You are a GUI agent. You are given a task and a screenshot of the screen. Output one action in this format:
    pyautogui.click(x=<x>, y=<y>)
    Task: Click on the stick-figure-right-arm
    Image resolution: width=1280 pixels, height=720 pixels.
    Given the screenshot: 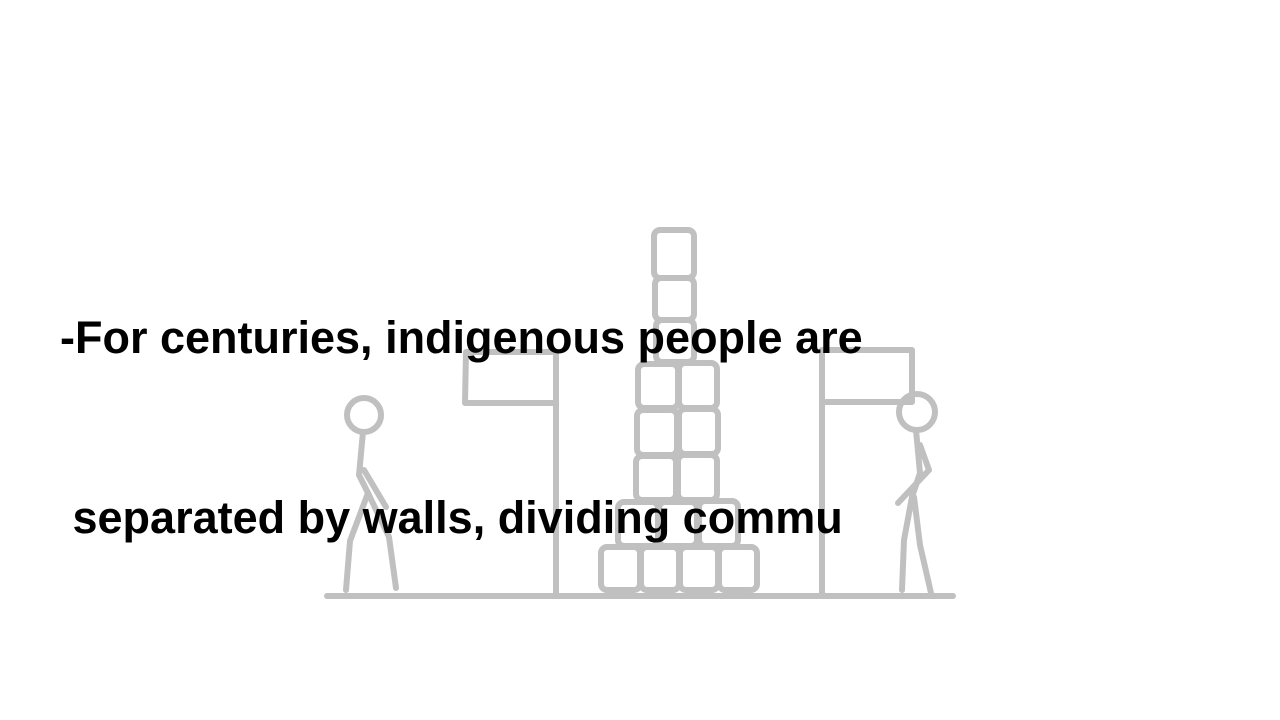 What is the action you would take?
    pyautogui.click(x=913, y=474)
    